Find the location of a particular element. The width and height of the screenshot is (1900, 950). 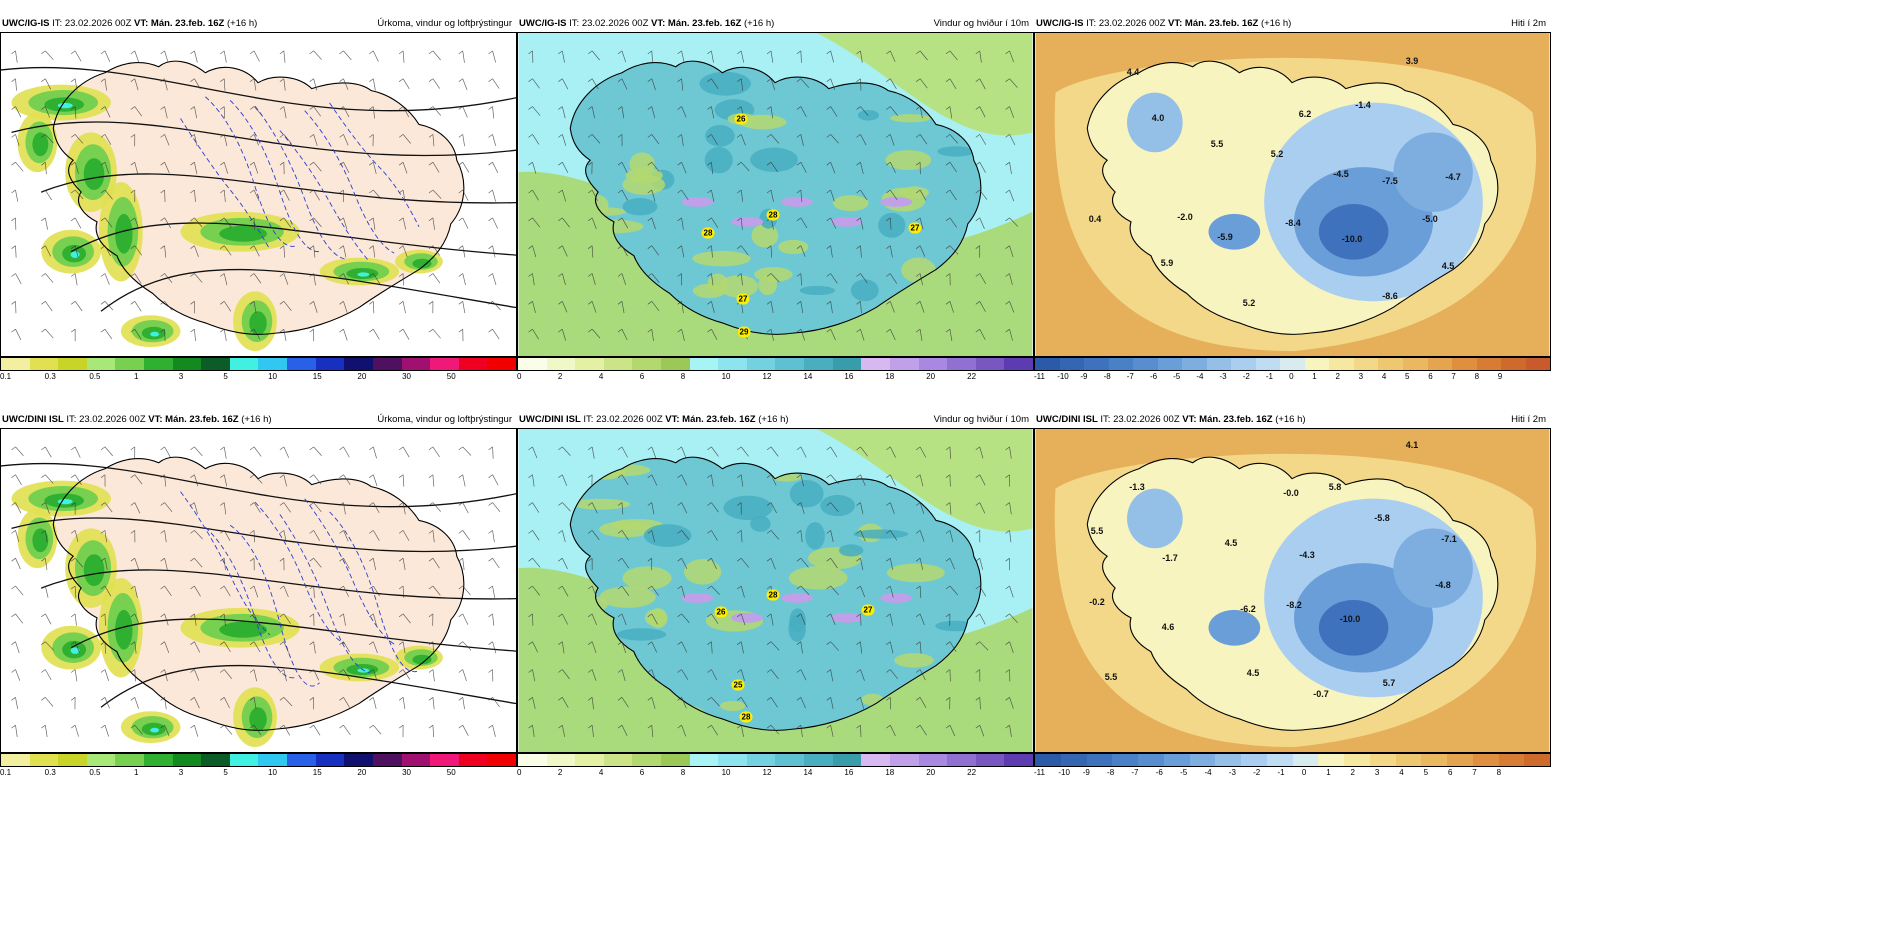

color-scale-tick: 0.5 is located at coordinates (95, 376).